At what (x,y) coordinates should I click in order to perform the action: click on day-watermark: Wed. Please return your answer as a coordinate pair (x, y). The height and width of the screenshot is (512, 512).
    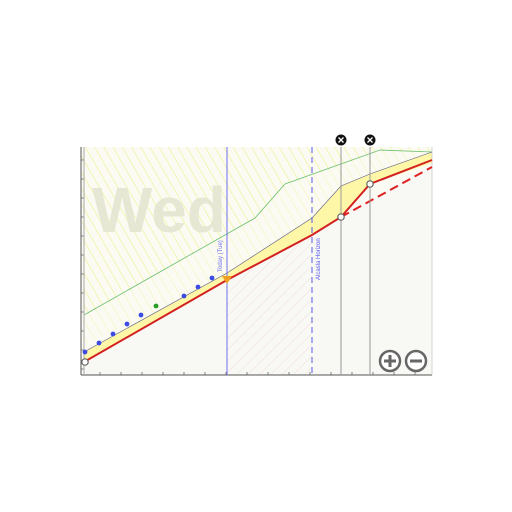
    Looking at the image, I should click on (159, 210).